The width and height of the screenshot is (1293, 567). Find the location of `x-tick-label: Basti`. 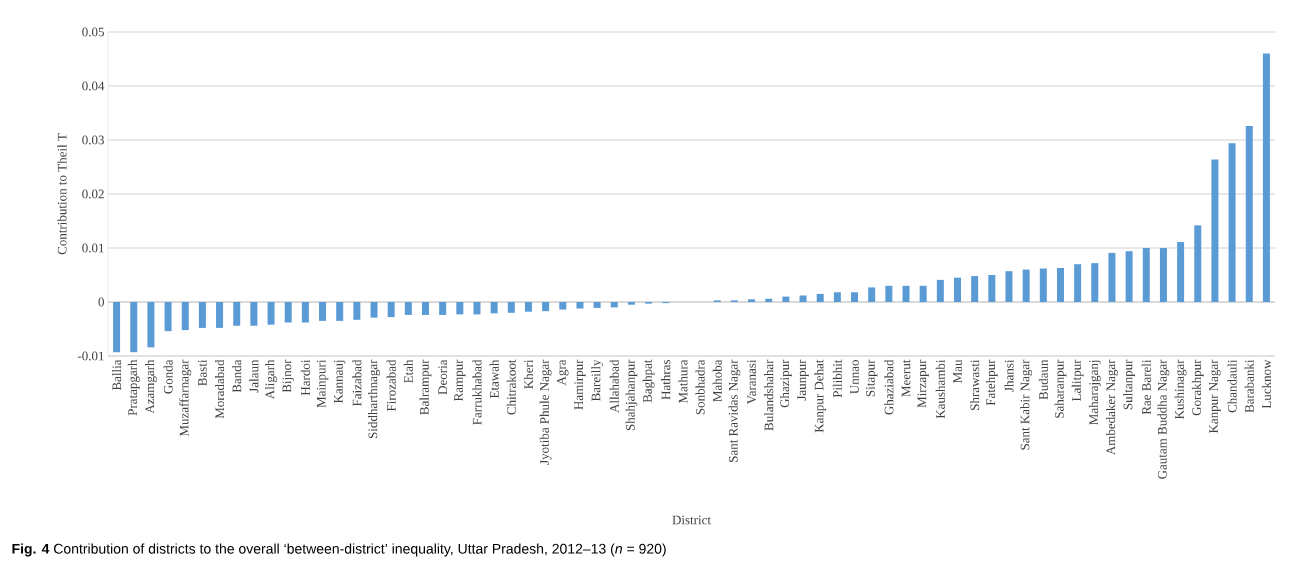

x-tick-label: Basti is located at coordinates (202, 372).